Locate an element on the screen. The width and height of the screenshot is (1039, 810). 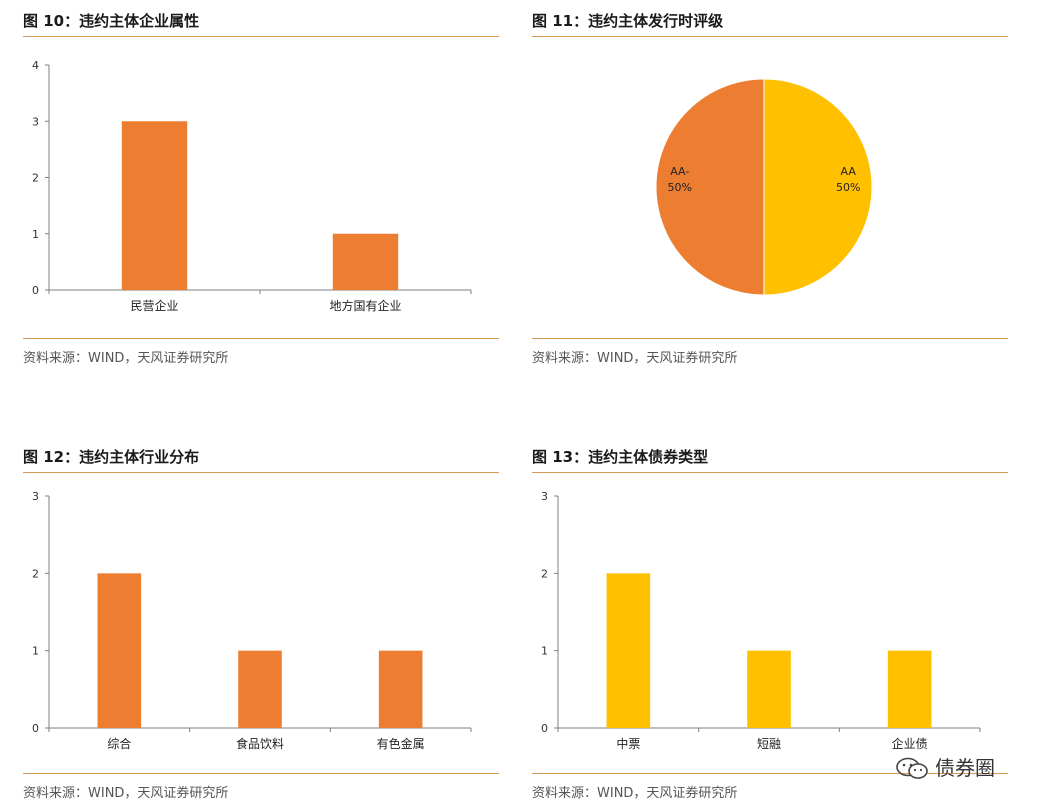
y-tick-label: 4 is located at coordinates (35, 65).